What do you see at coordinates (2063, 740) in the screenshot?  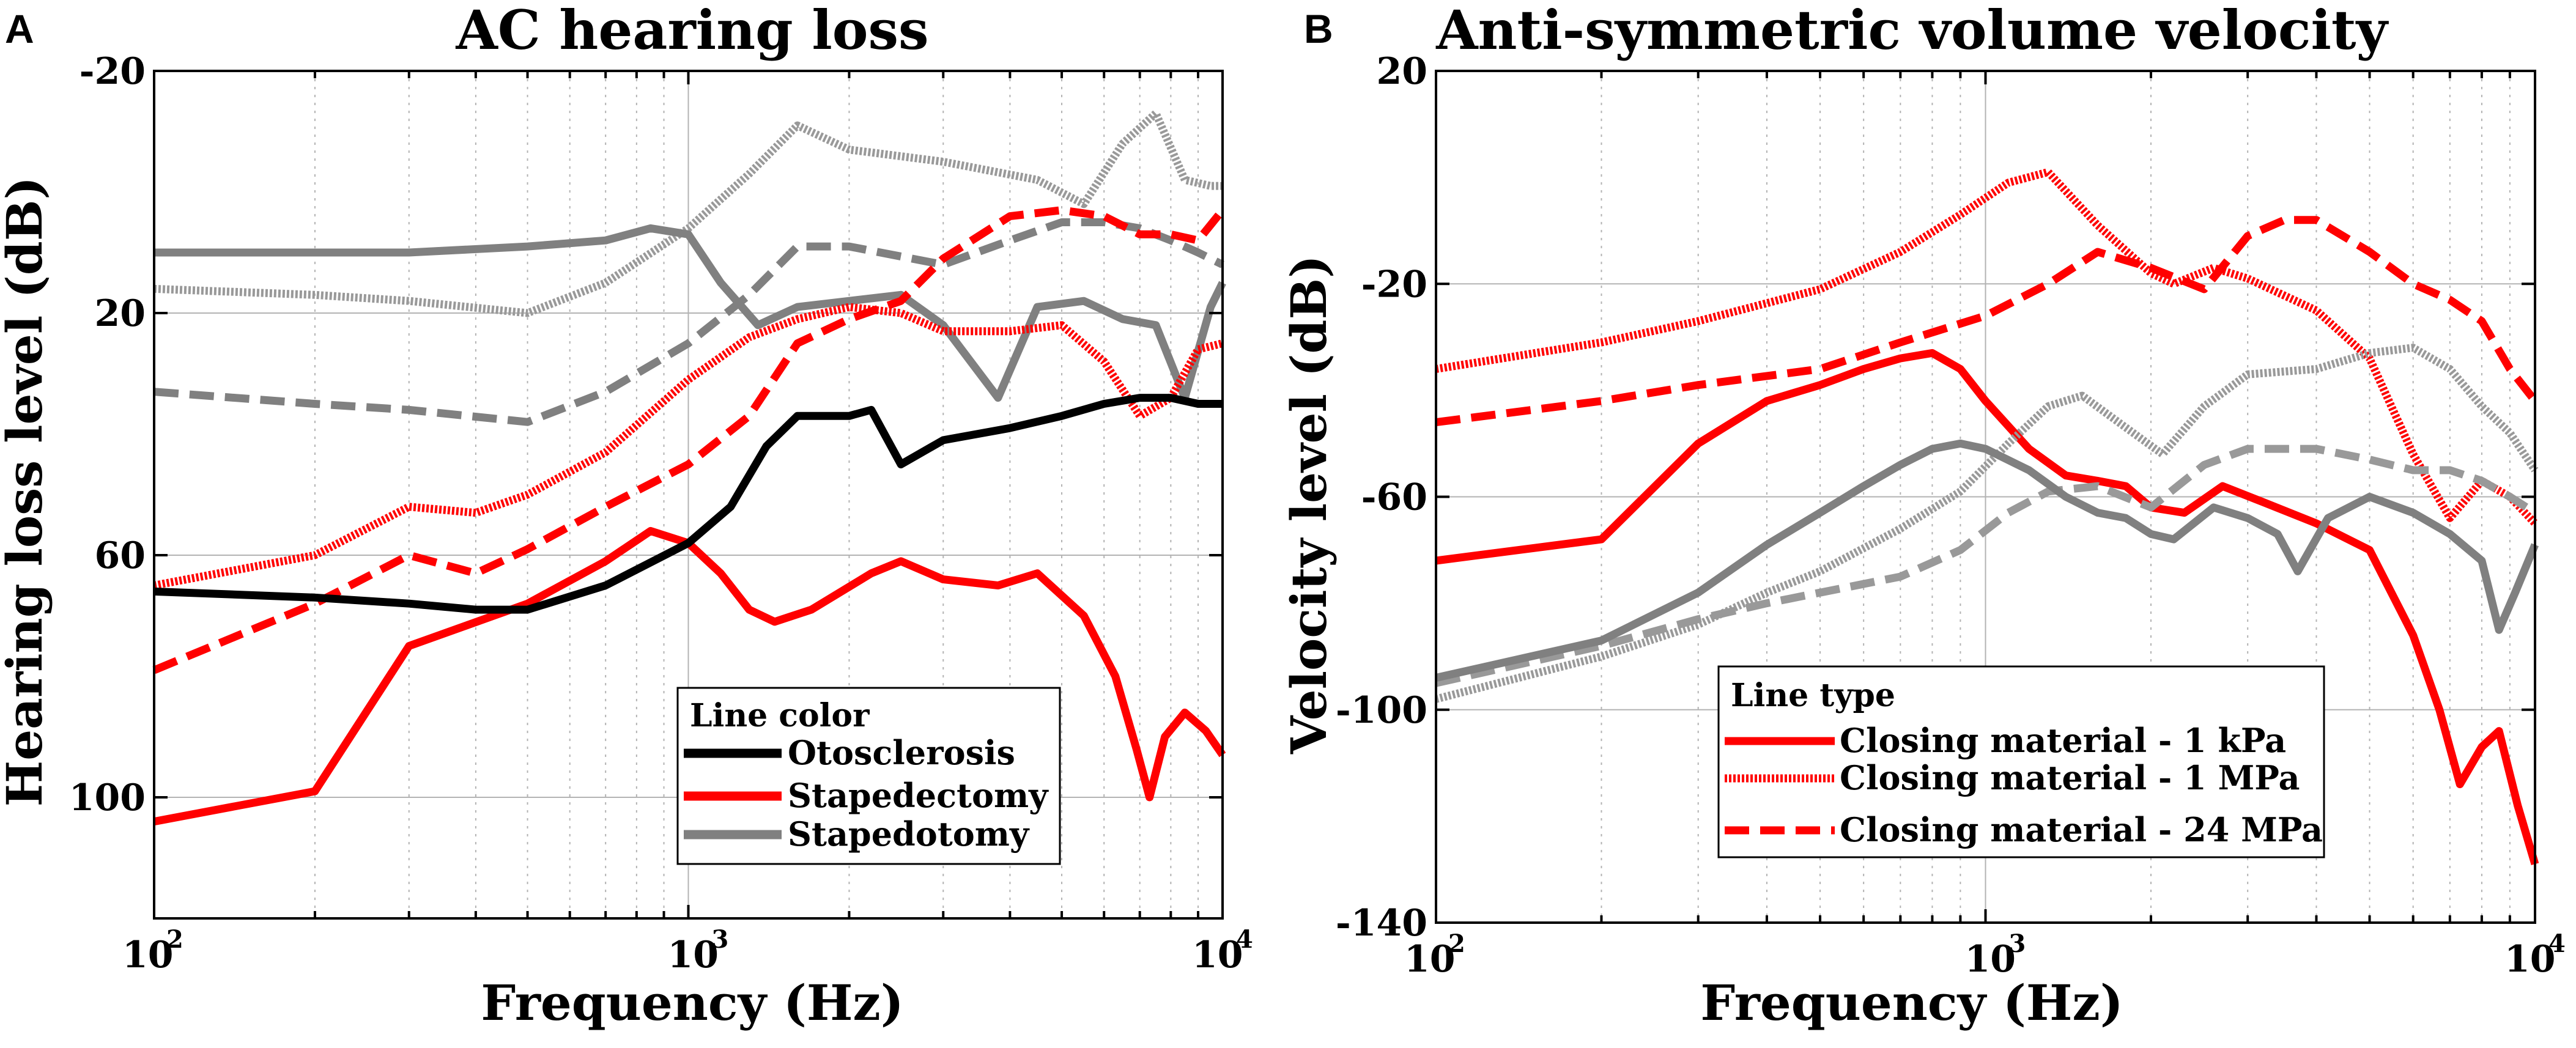 I see `panel-b-legend-label-1kpa: Closing material - 1 kPa` at bounding box center [2063, 740].